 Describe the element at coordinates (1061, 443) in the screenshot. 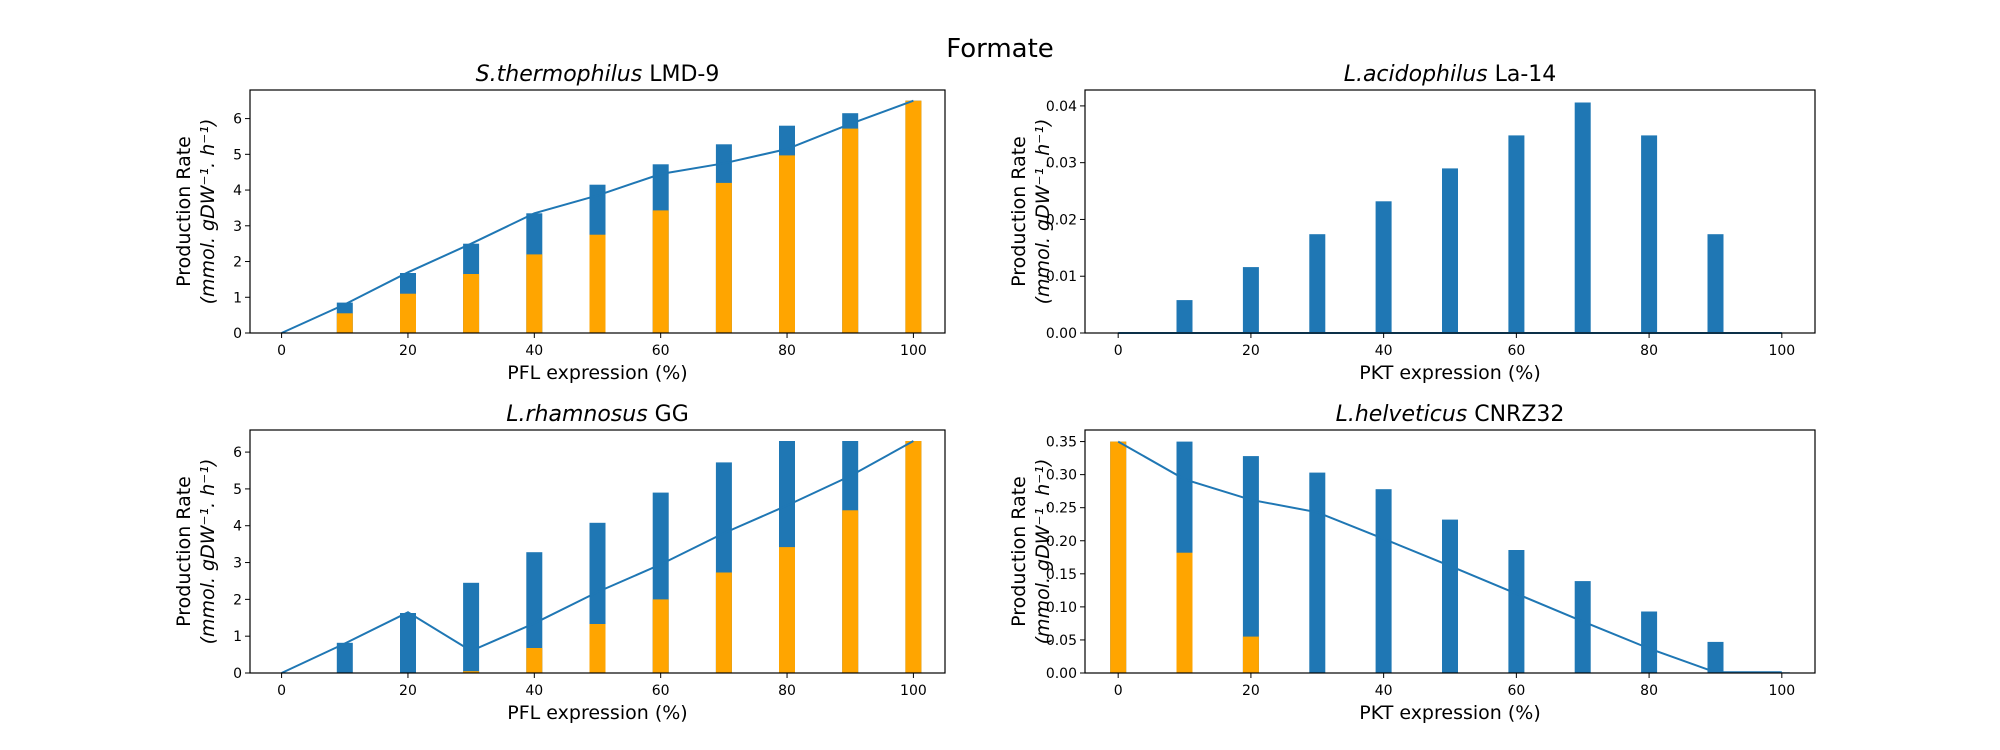

I see `y-tick-label: 0.35` at that location.